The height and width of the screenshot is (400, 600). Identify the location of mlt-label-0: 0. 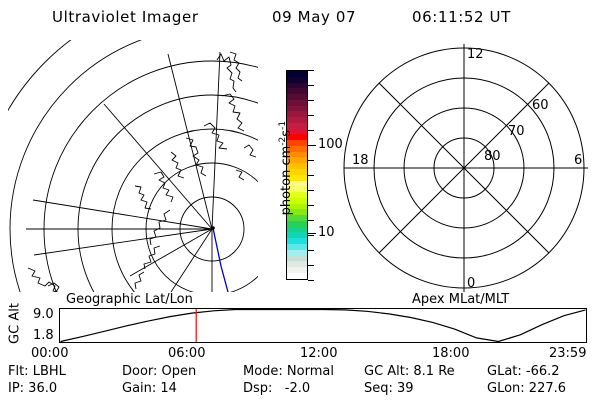
(471, 283).